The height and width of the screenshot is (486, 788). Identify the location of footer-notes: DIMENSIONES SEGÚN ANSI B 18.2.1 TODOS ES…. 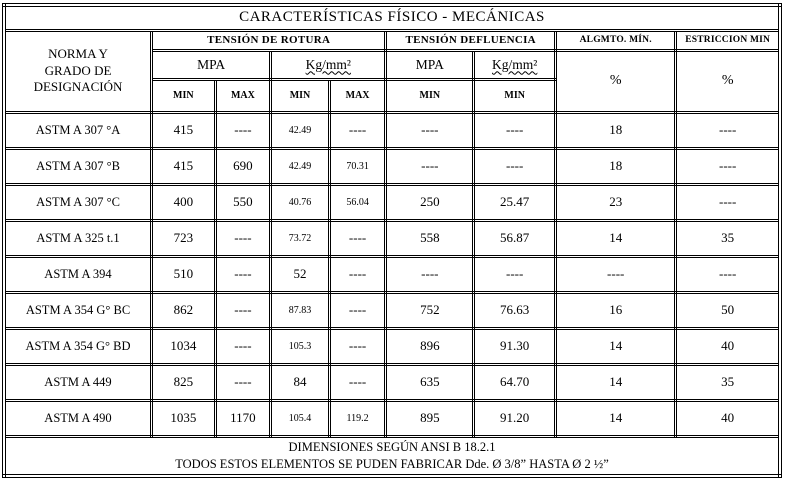
(392, 456).